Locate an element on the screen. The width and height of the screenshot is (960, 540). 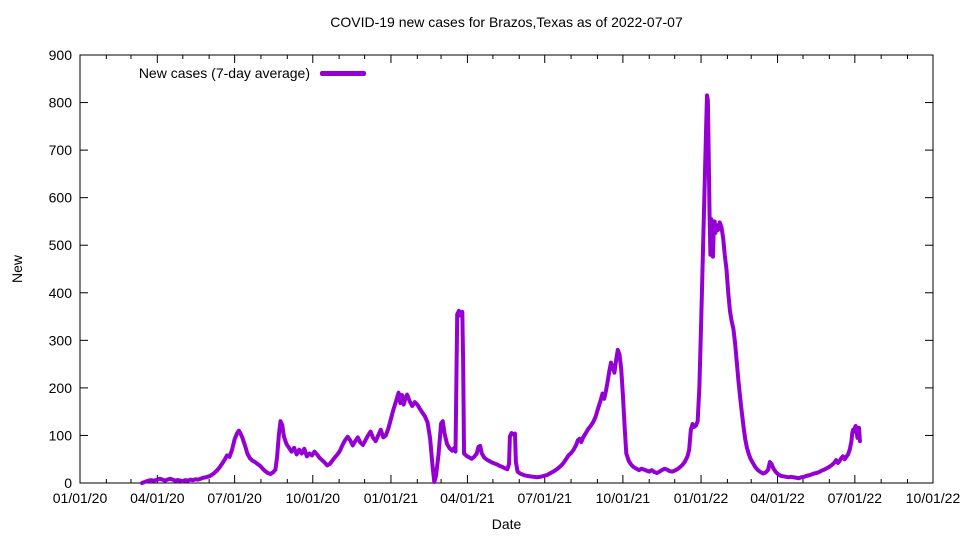
x-tick-label: 07/01/22 is located at coordinates (855, 498).